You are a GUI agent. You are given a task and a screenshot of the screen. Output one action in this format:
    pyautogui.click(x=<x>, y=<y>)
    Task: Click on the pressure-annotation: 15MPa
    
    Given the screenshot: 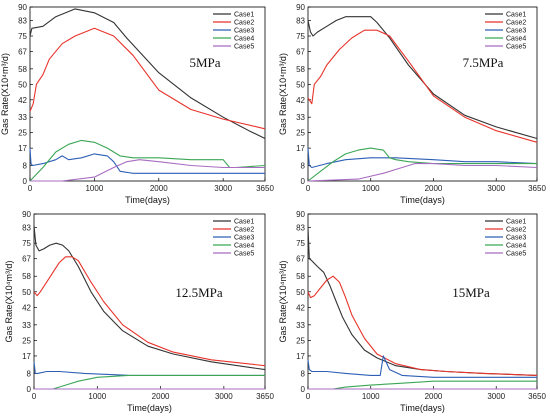 What is the action you would take?
    pyautogui.click(x=471, y=292)
    